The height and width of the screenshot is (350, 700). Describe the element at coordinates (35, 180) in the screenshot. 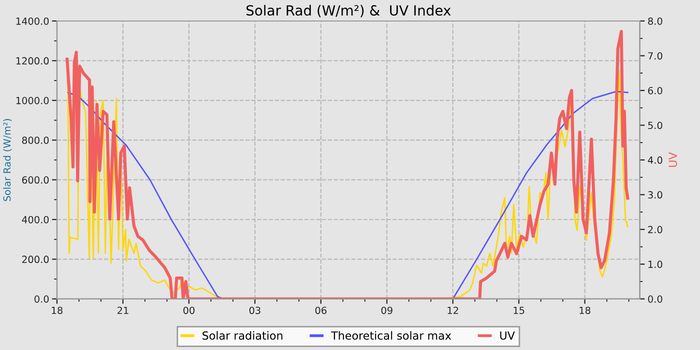

I see `y-tick-label: 600.0` at that location.